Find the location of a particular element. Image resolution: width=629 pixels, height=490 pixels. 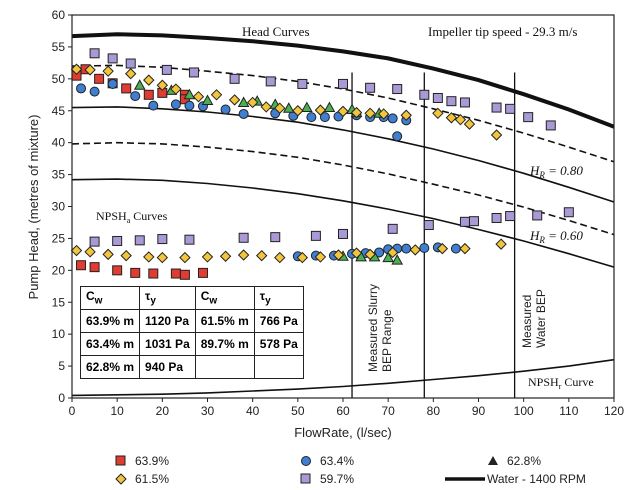

table-row: 63.9% m 1120 Pa 61.5% m 766 Pa is located at coordinates (191, 321).